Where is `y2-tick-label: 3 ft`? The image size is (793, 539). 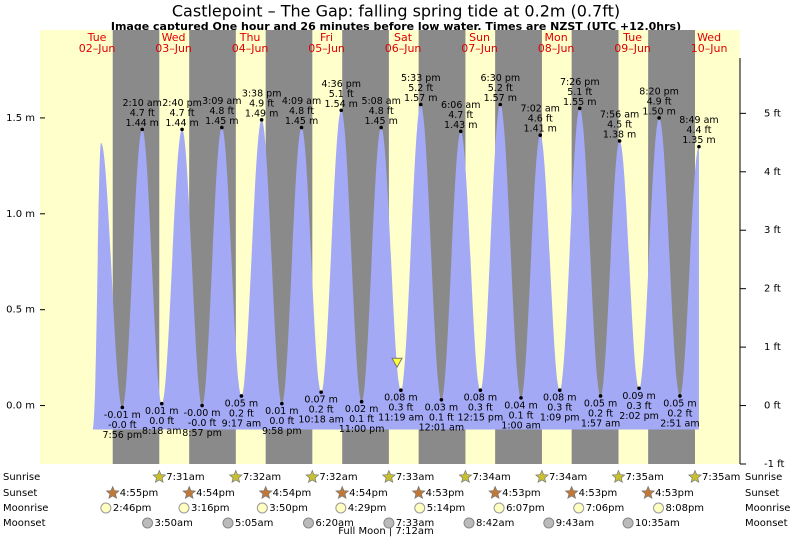 y2-tick-label: 3 ft is located at coordinates (772, 230).